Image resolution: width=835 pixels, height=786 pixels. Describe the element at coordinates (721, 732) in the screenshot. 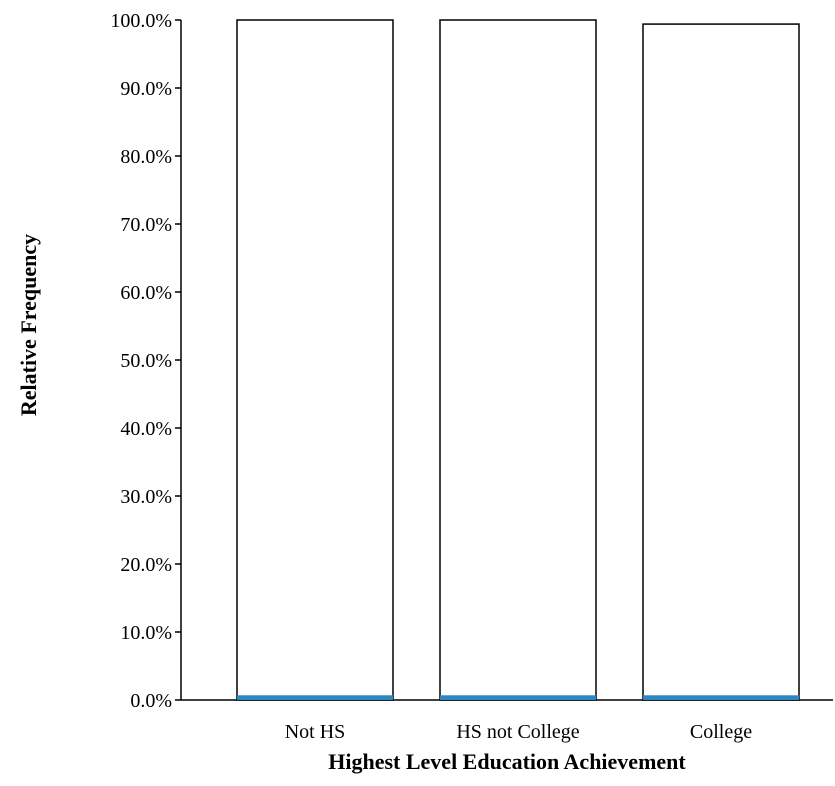

I see `x-tick-label: College` at that location.